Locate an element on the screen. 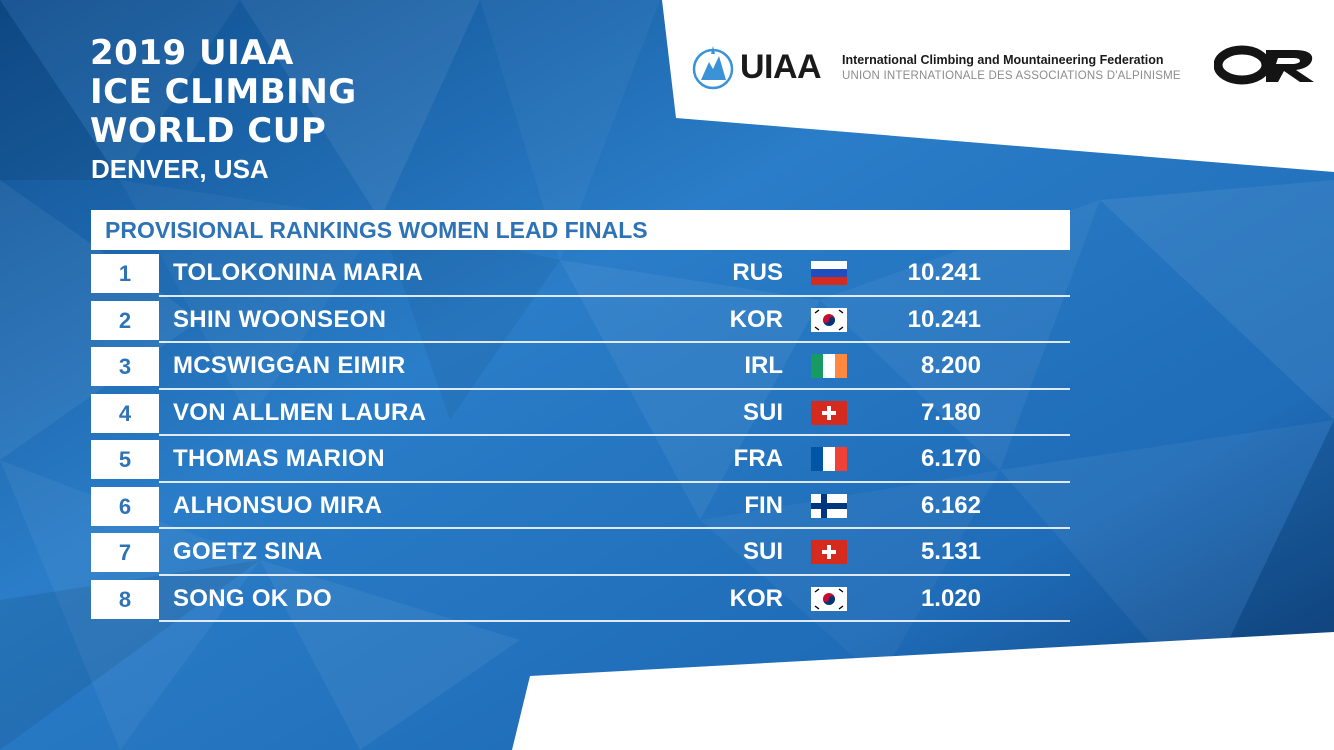  rank-number: 6 is located at coordinates (125, 506).